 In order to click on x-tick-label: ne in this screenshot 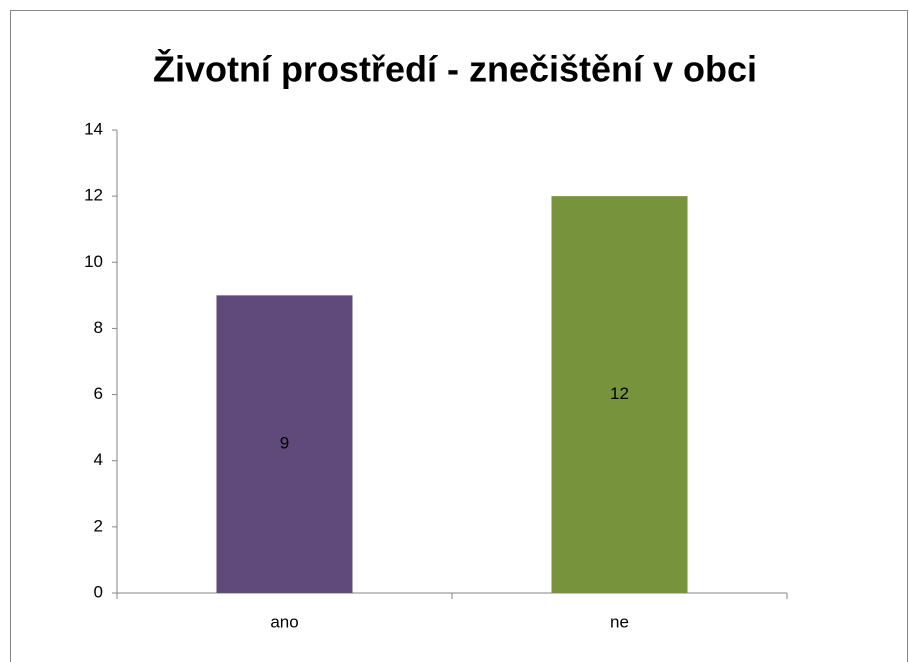, I will do `click(619, 621)`.